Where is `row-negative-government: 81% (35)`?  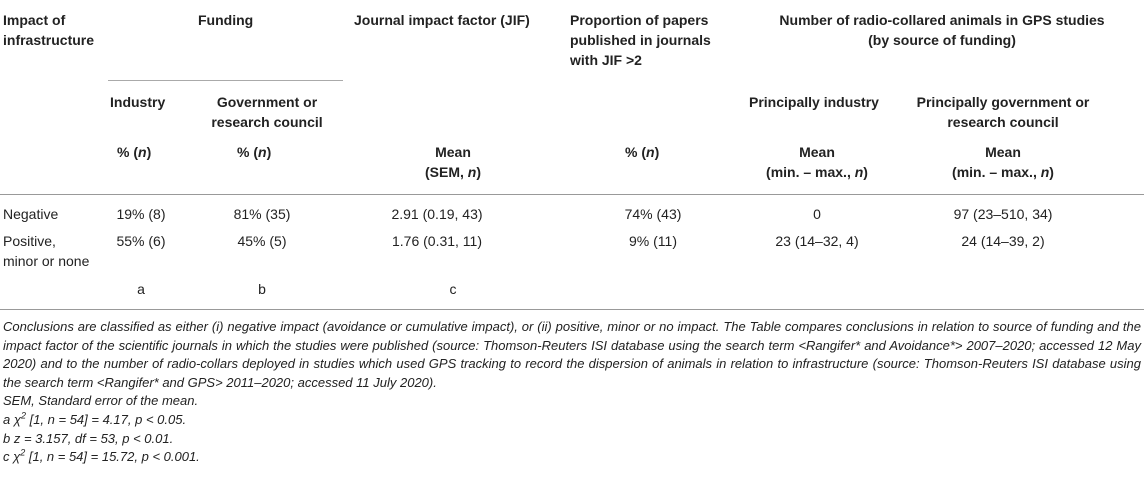 row-negative-government: 81% (35) is located at coordinates (262, 214).